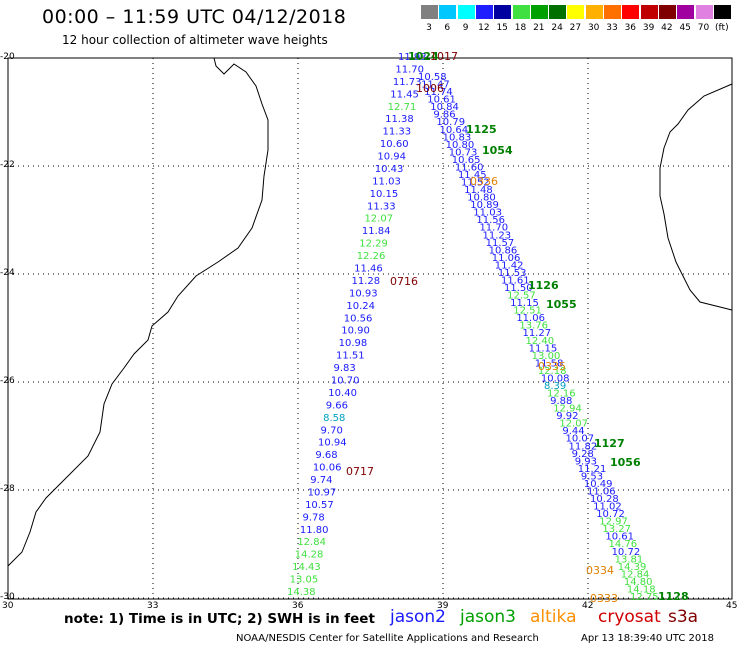  Describe the element at coordinates (629, 559) in the screenshot. I see `track-value: 13.81` at that location.